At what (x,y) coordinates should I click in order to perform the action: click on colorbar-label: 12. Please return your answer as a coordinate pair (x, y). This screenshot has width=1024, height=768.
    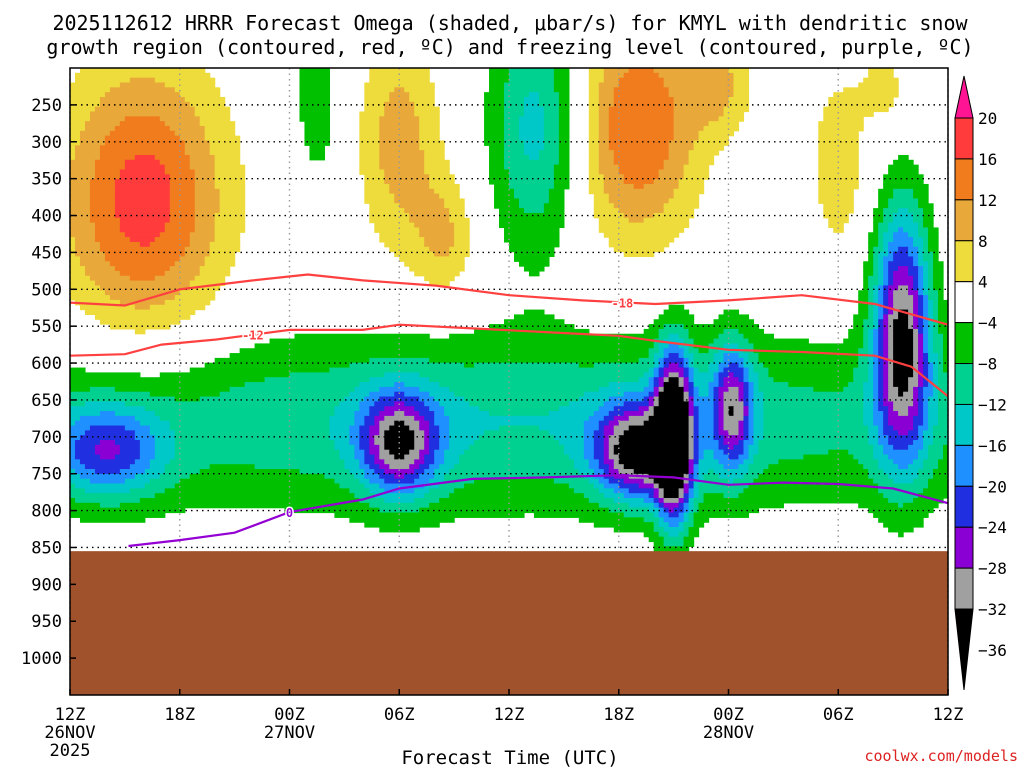
    Looking at the image, I should click on (987, 200).